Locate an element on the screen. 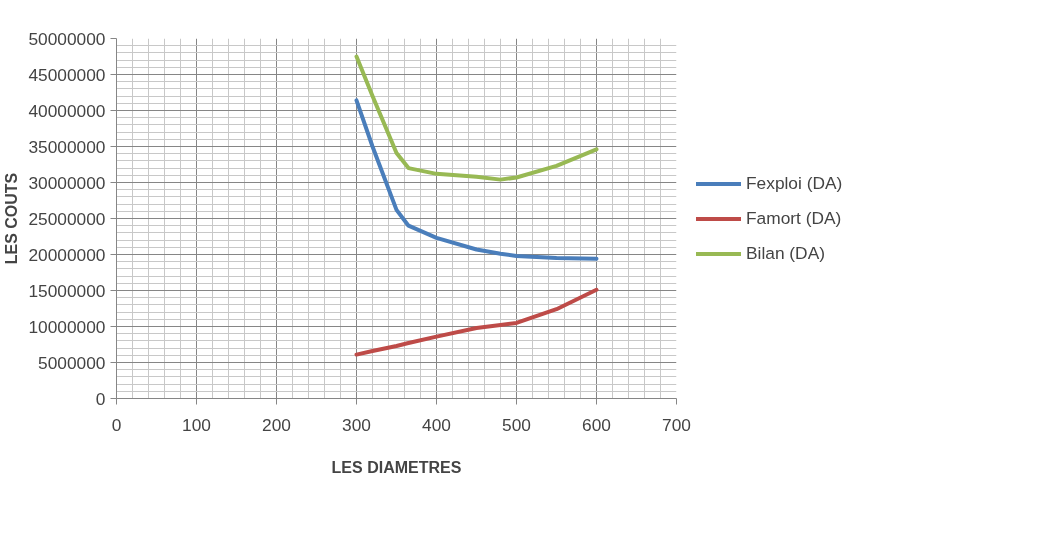 Image resolution: width=1053 pixels, height=538 pixels. y-tick-label: 50000000 is located at coordinates (67, 38).